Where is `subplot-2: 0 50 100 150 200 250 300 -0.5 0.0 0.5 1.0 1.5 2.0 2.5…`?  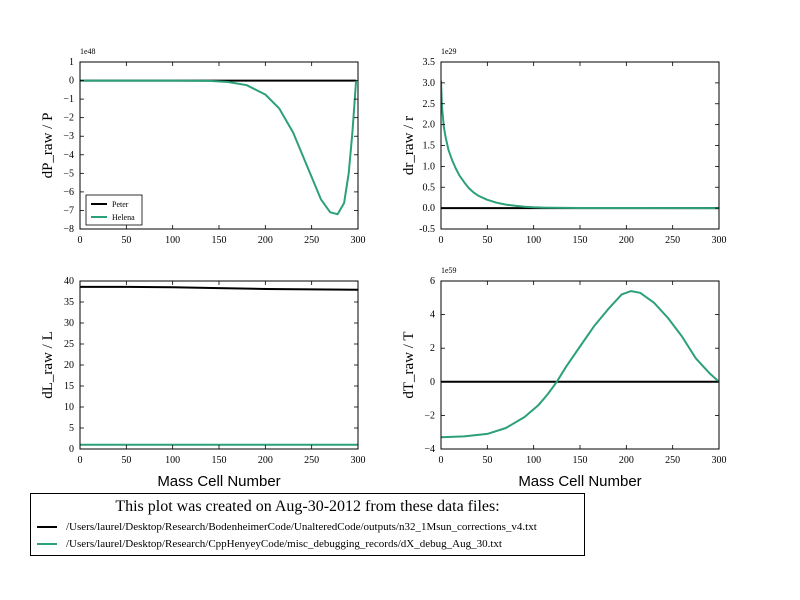
subplot-2: 0 50 100 150 200 250 300 -0.5 0.0 0.5 1.0 1.5 2.0 2.5… is located at coordinates (564, 146).